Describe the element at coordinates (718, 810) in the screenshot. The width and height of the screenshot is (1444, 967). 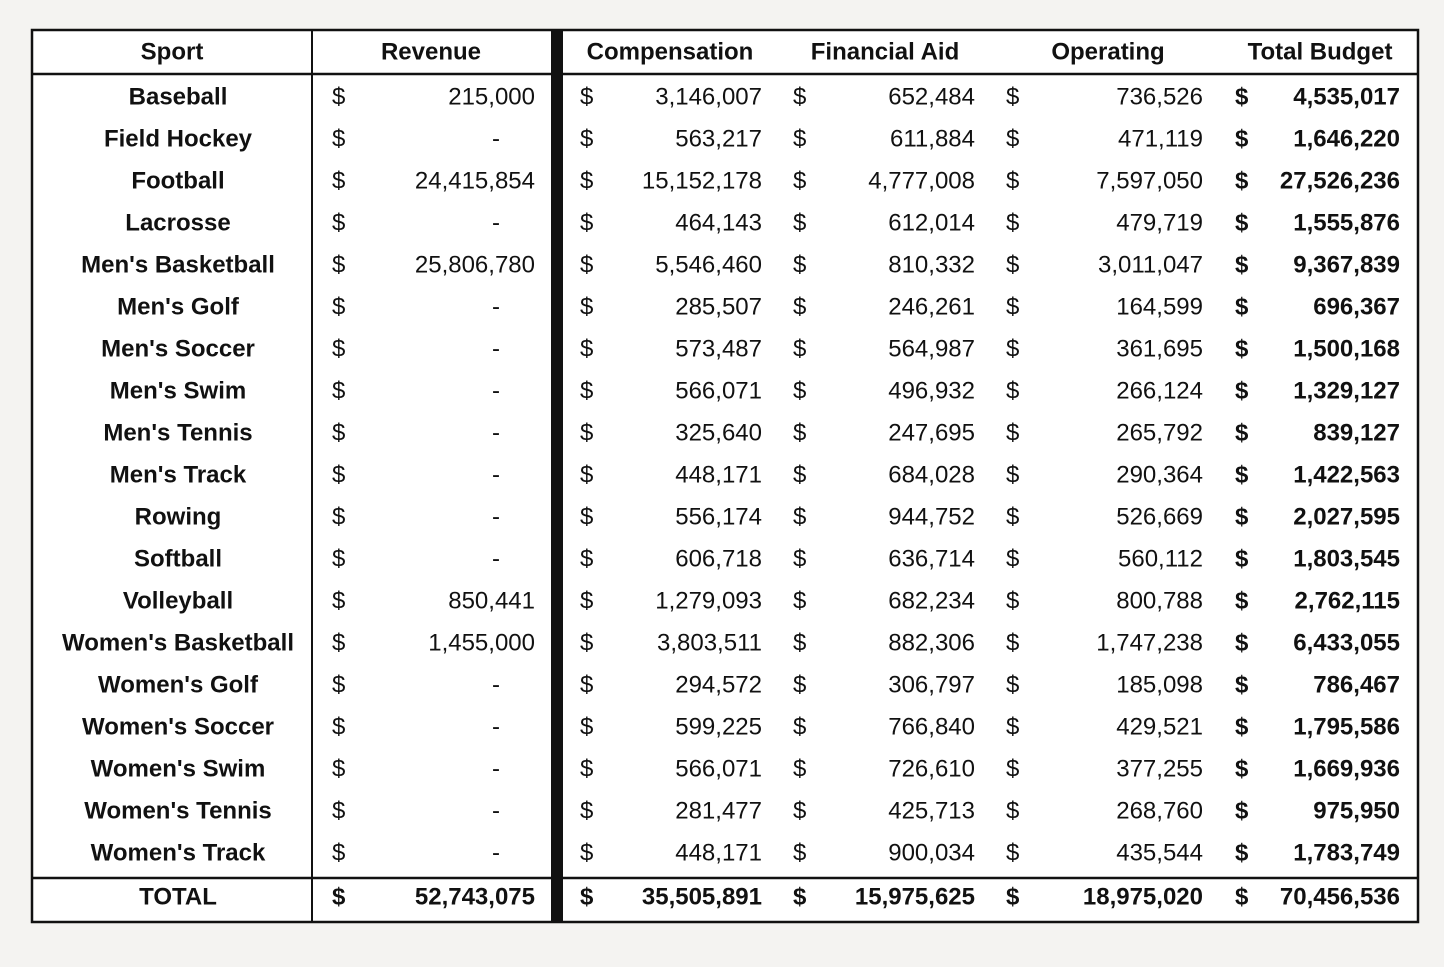
I see `amount: 281,477` at that location.